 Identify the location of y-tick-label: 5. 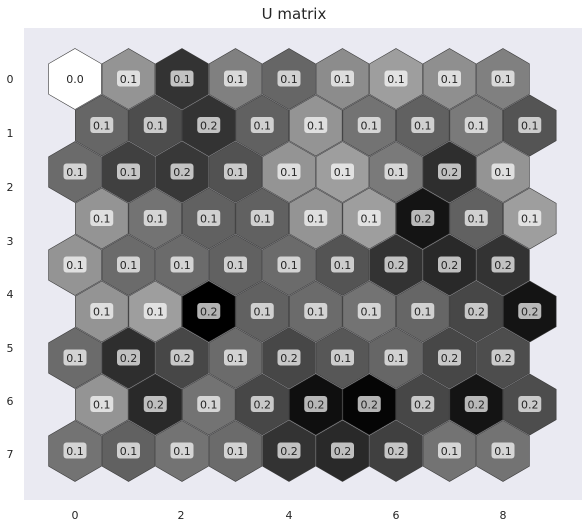
(10, 348).